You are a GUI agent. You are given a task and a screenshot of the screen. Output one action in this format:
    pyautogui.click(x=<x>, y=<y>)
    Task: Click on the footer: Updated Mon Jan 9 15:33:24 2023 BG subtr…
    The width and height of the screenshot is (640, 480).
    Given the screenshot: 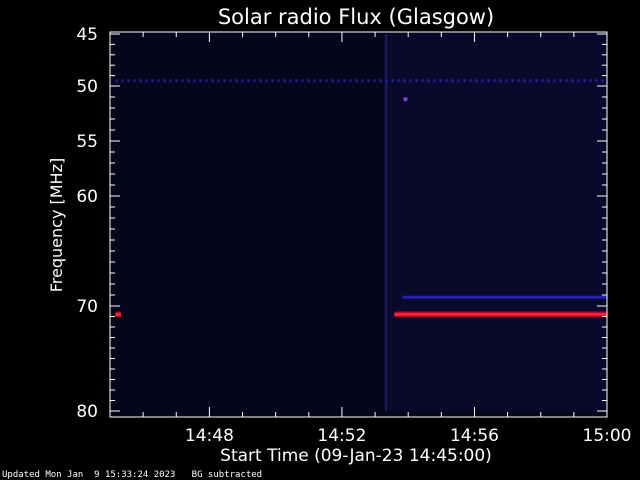 What is the action you would take?
    pyautogui.click(x=132, y=475)
    